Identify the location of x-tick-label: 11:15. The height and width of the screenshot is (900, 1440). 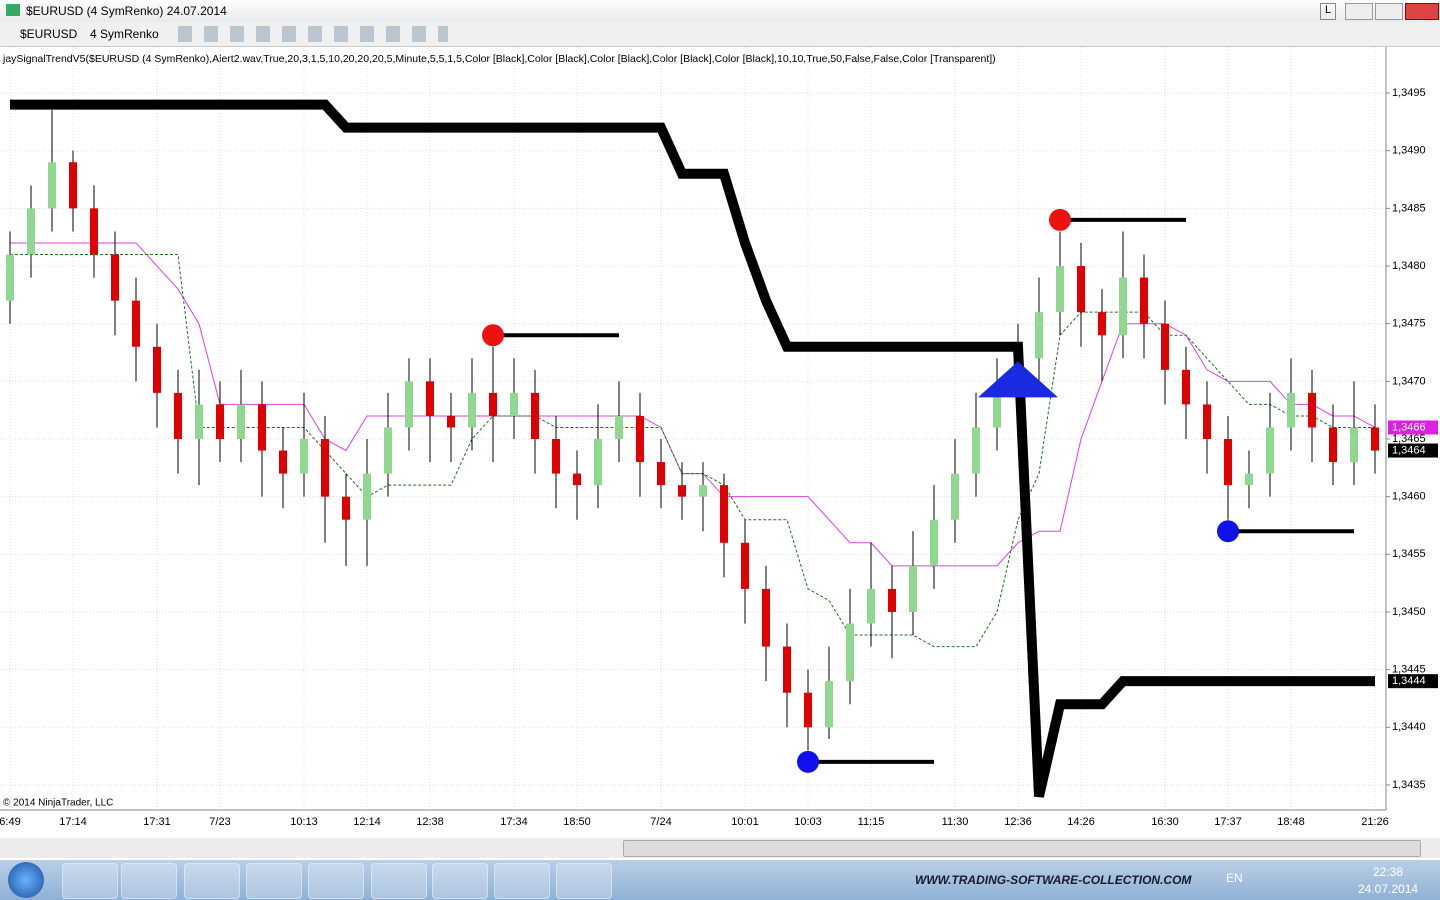
(871, 822).